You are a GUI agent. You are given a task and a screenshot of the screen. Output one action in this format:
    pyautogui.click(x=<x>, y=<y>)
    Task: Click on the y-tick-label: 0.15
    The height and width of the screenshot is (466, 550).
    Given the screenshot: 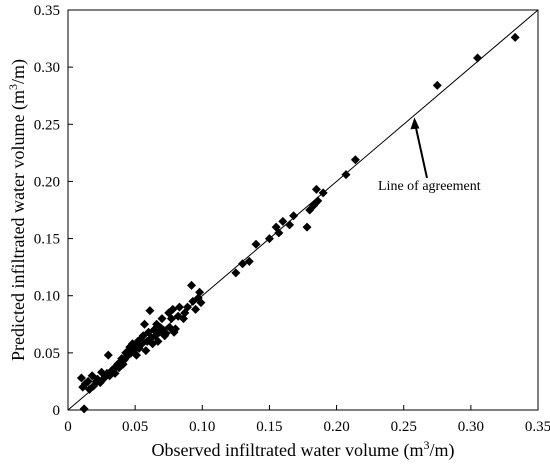 What is the action you would take?
    pyautogui.click(x=47, y=240)
    